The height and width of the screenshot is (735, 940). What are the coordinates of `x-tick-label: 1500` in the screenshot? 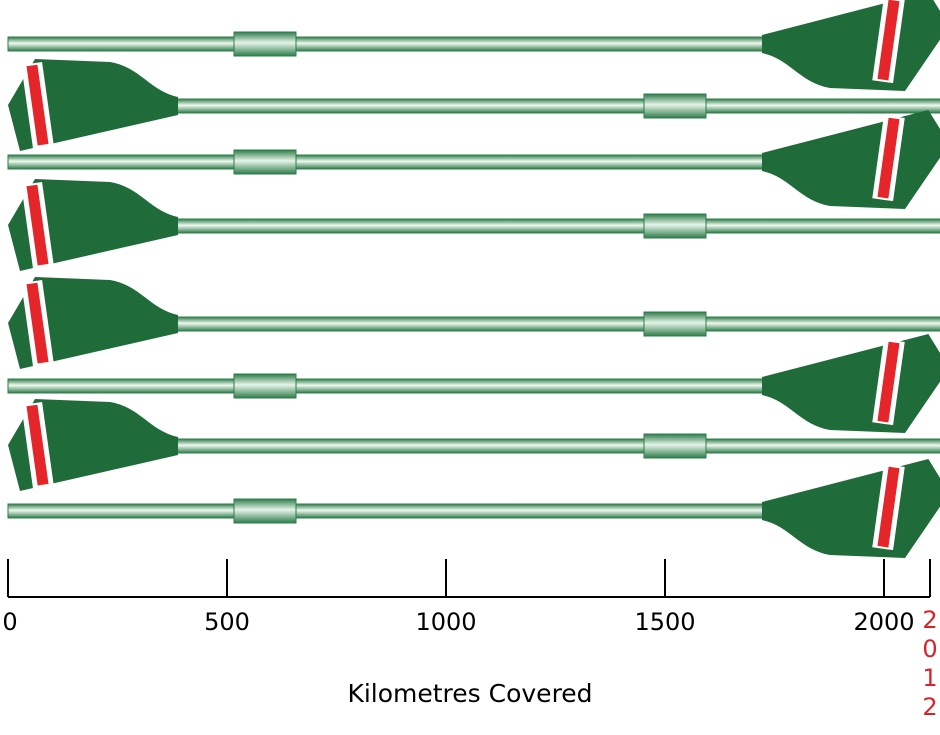 It's located at (664, 622).